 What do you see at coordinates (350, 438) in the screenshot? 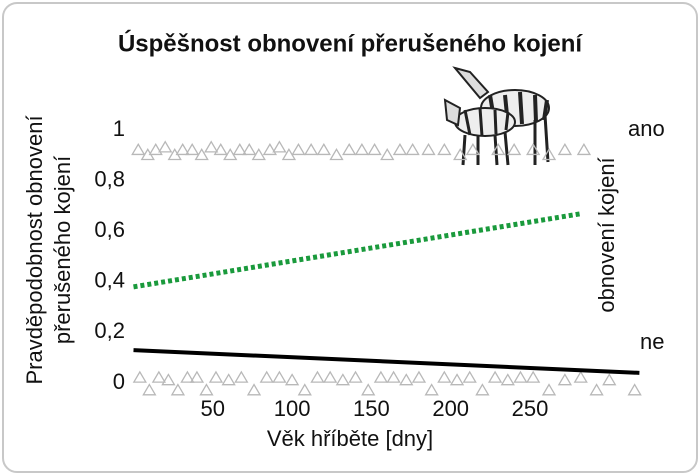
I see `x-axis-label: Věk hříběte [dny]` at bounding box center [350, 438].